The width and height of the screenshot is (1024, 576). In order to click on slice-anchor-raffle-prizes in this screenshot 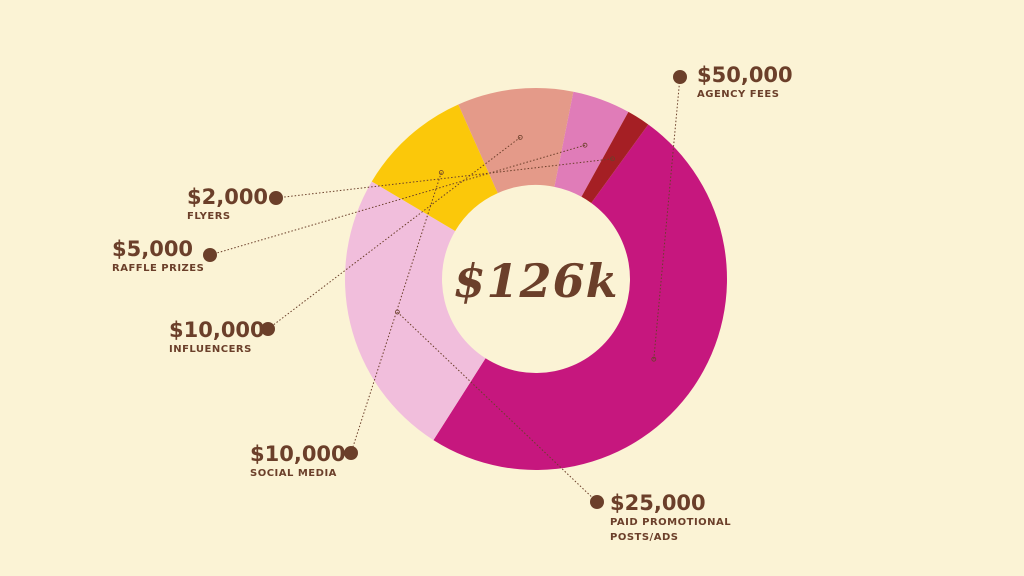, I will do `click(585, 145)`.